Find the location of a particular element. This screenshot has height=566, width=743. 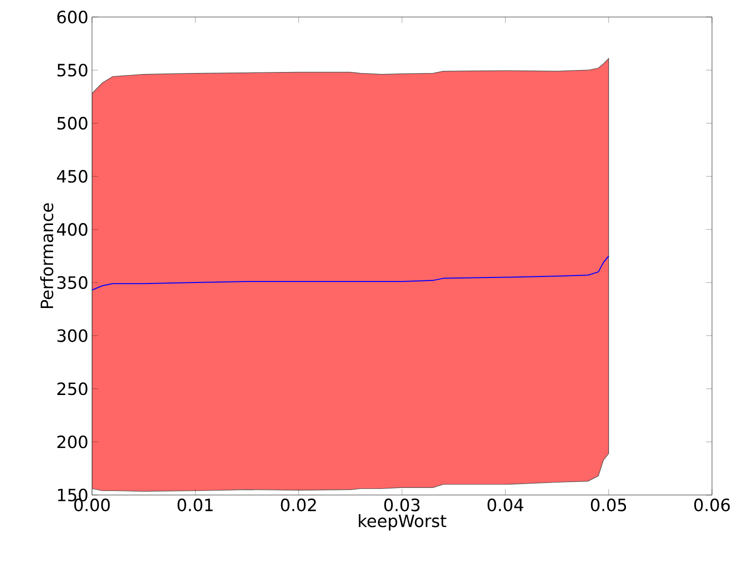

x-tick-label: 0.04 is located at coordinates (506, 505).